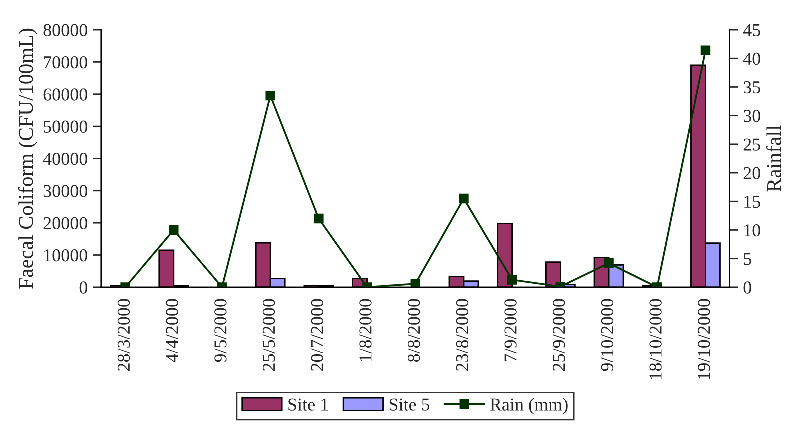 The height and width of the screenshot is (429, 811). Describe the element at coordinates (66, 94) in the screenshot. I see `y-tick-label: 60000` at that location.